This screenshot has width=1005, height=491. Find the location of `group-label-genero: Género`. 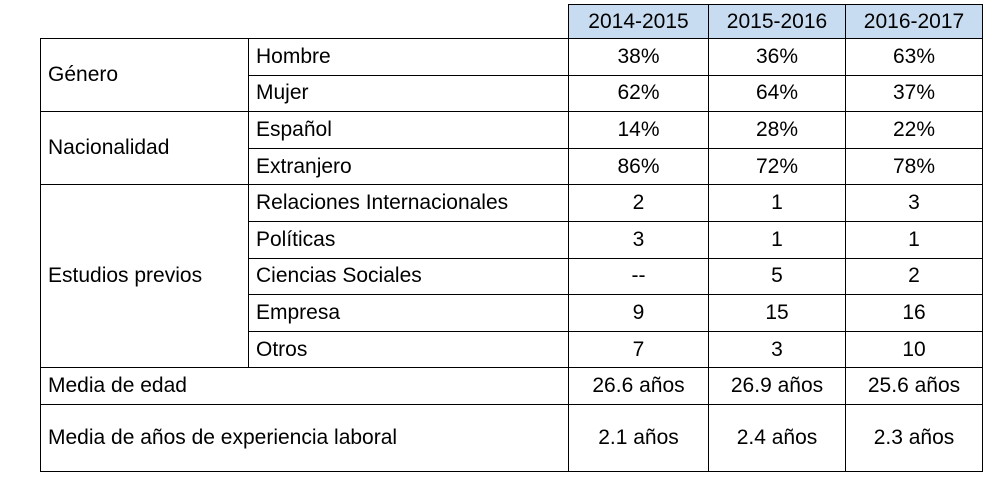

group-label-genero: Género is located at coordinates (144, 75).